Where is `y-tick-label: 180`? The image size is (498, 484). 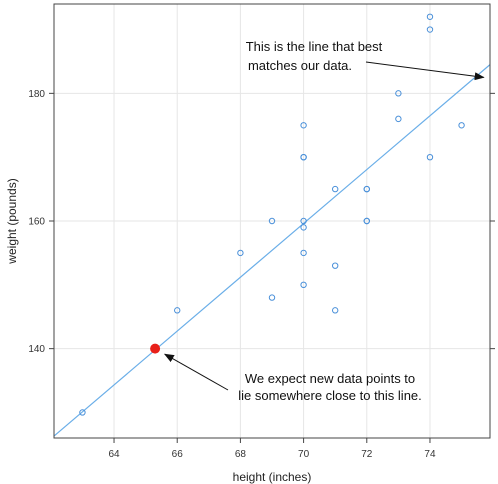 y-tick-label: 180 is located at coordinates (36, 94).